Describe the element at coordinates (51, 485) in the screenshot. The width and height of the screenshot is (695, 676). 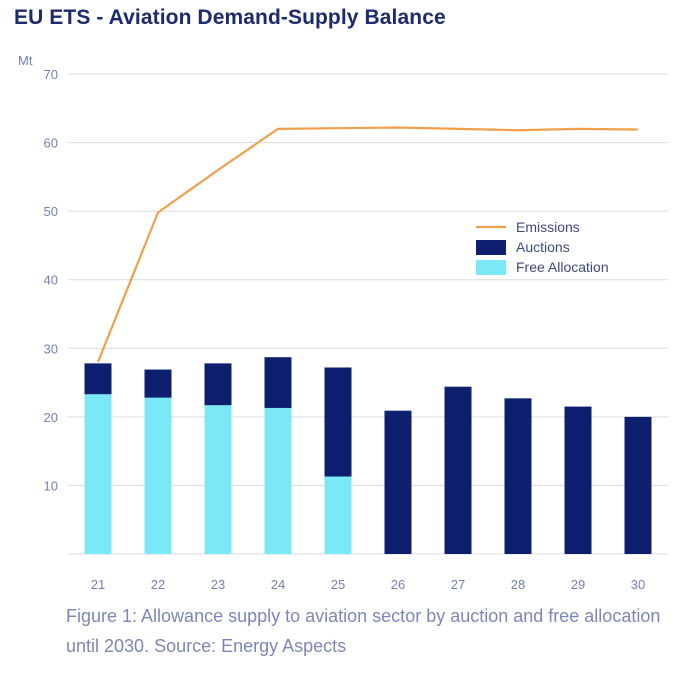
I see `y-tick-label: 10` at that location.